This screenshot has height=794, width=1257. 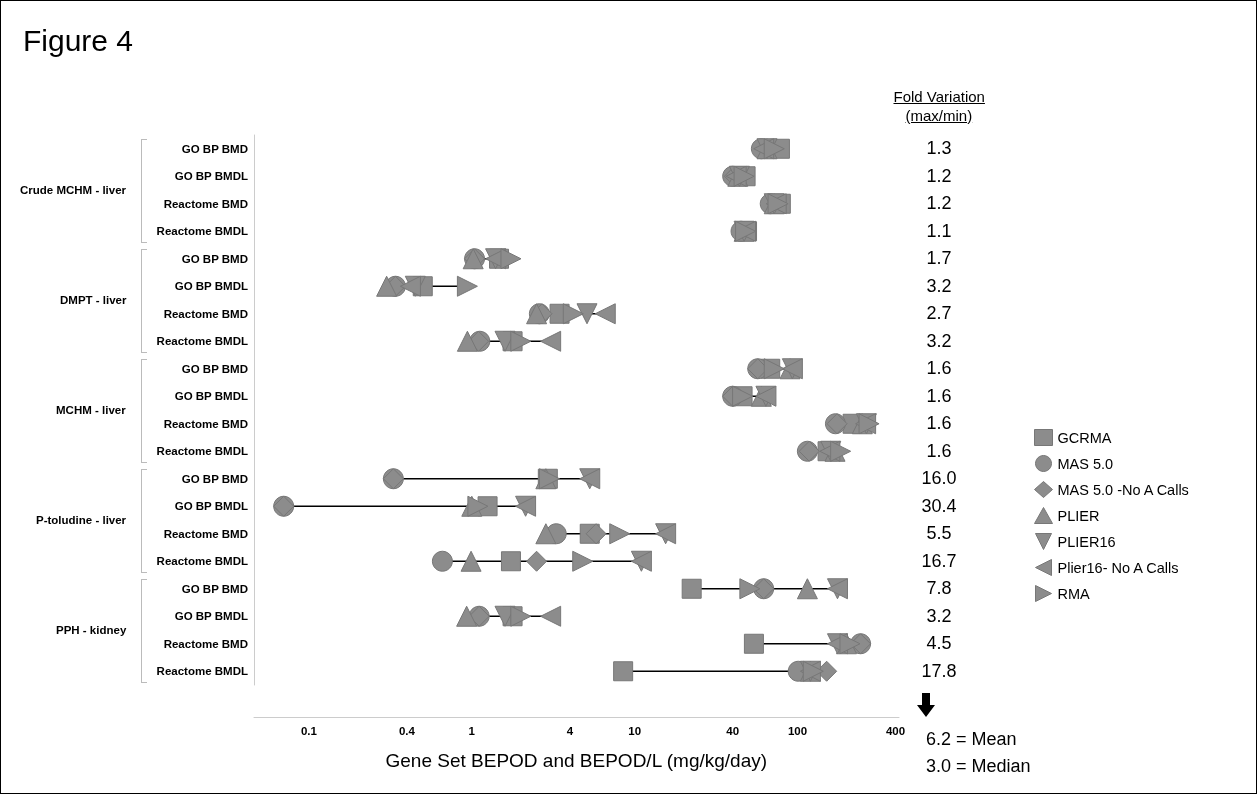 I want to click on text: PPH - kidney, so click(x=91, y=630).